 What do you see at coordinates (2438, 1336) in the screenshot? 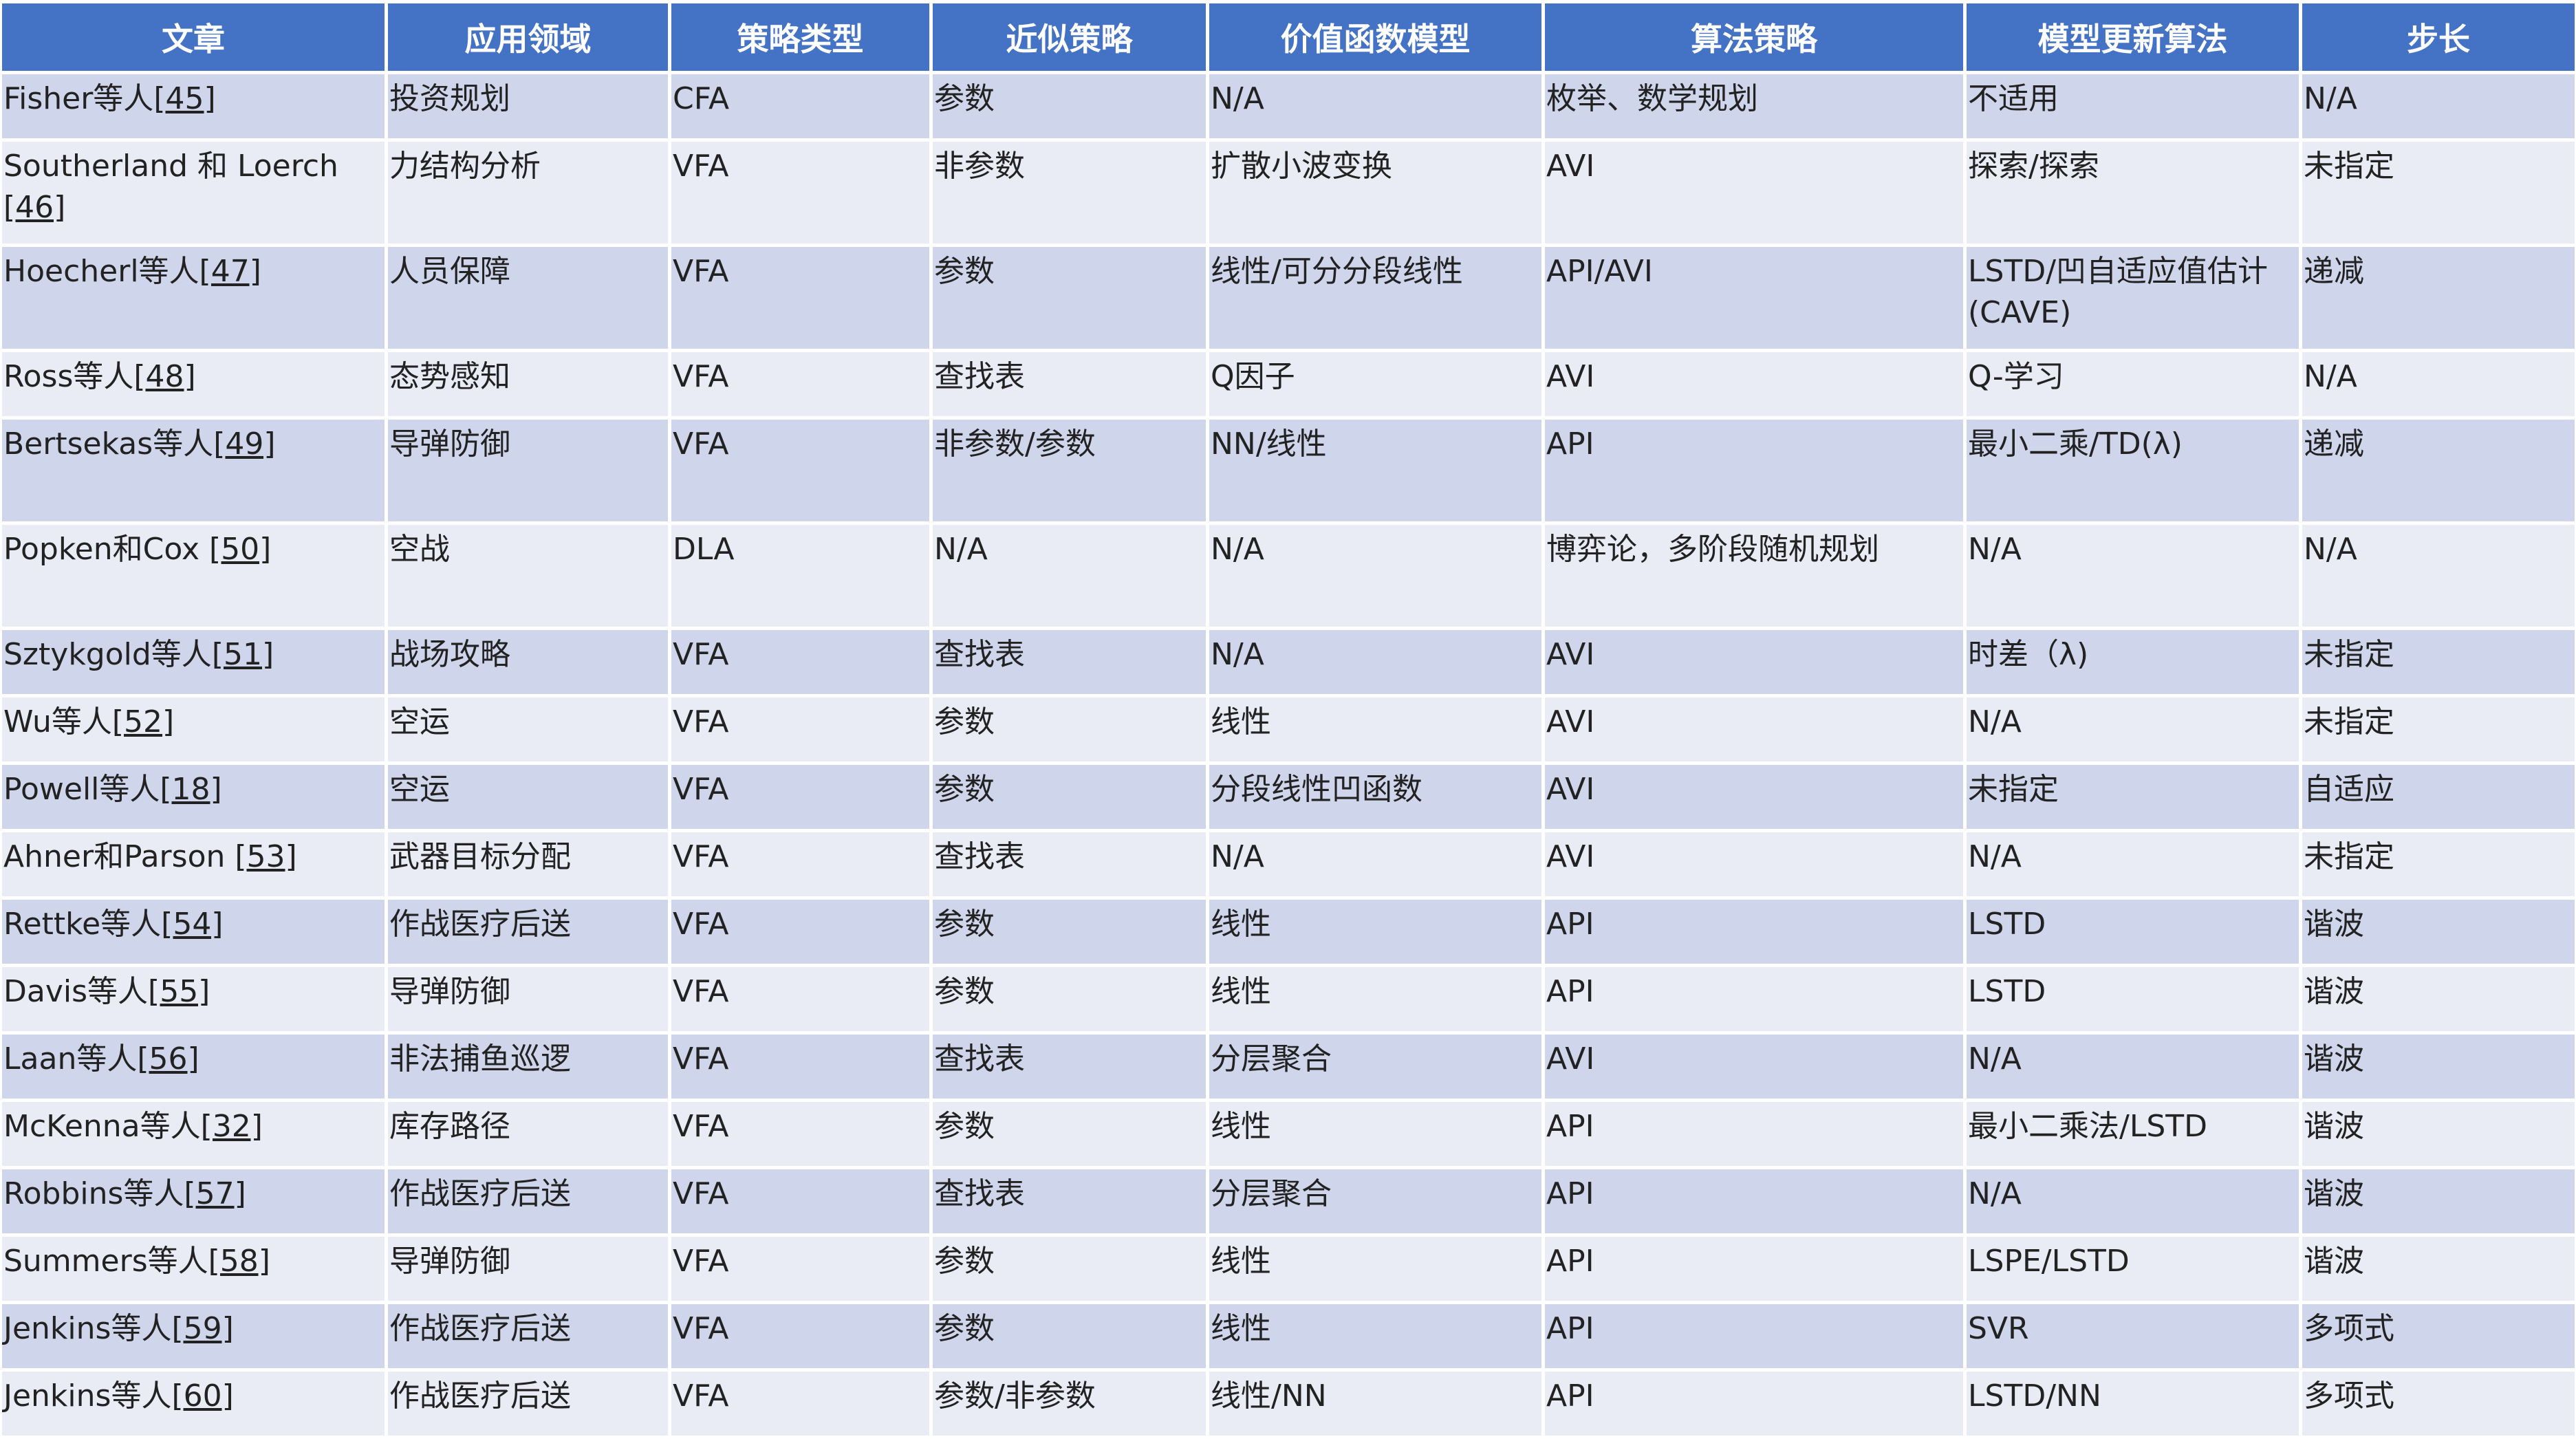
I see `cell-step-size: 多项式` at bounding box center [2438, 1336].